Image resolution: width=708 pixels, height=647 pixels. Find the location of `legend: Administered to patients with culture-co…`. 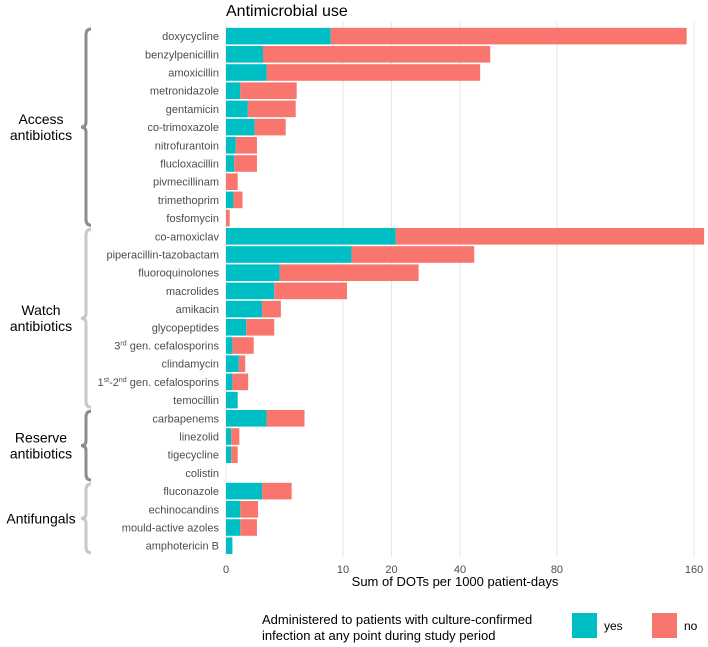

legend: Administered to patients with culture-co… is located at coordinates (480, 627).